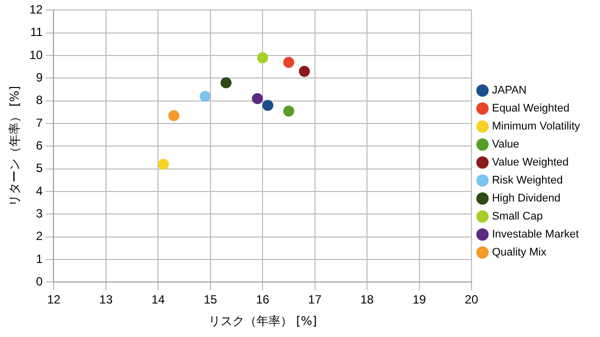  I want to click on y-tick-label: 10, so click(36, 55).